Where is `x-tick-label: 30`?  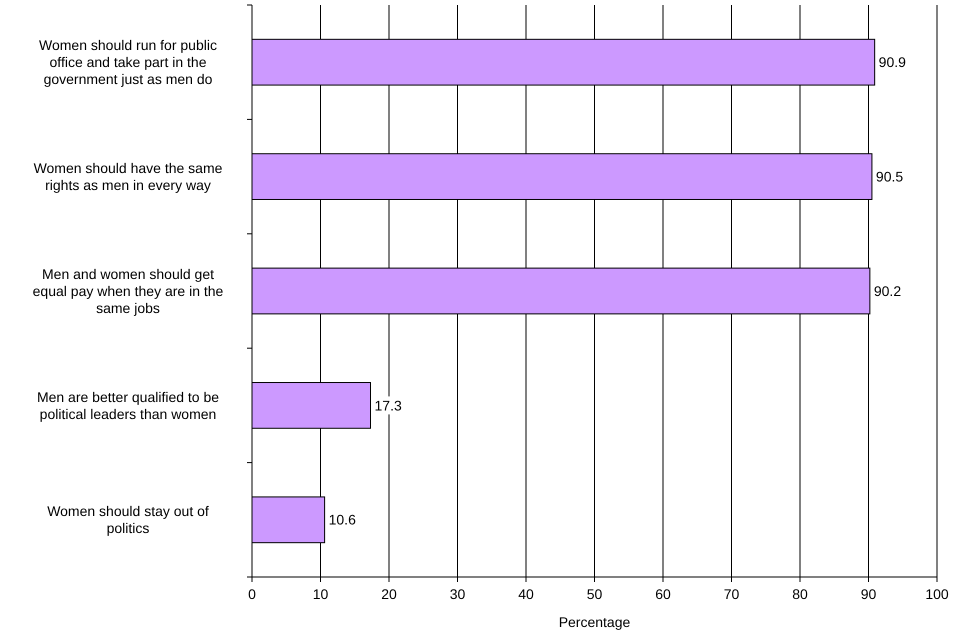 x-tick-label: 30 is located at coordinates (458, 594).